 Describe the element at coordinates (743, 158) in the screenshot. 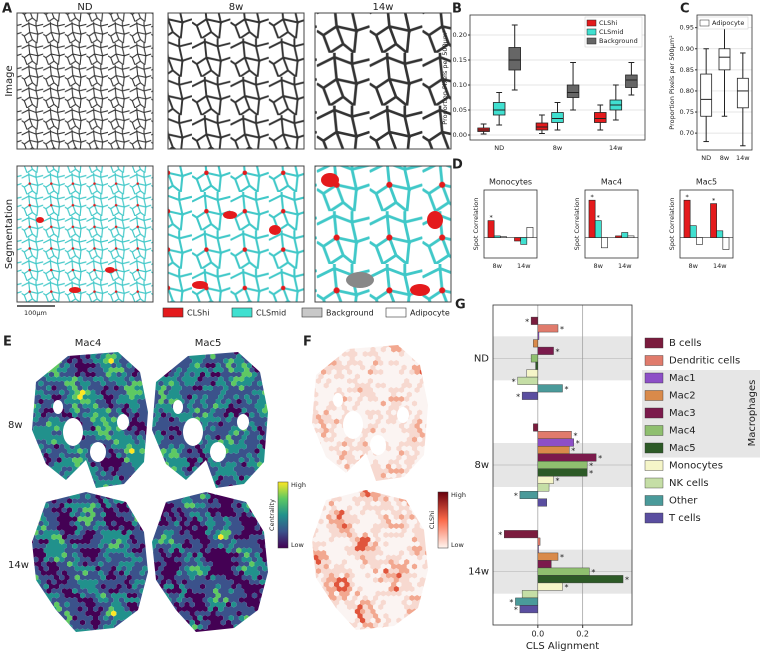

I see `x-tick-label: 14w` at that location.